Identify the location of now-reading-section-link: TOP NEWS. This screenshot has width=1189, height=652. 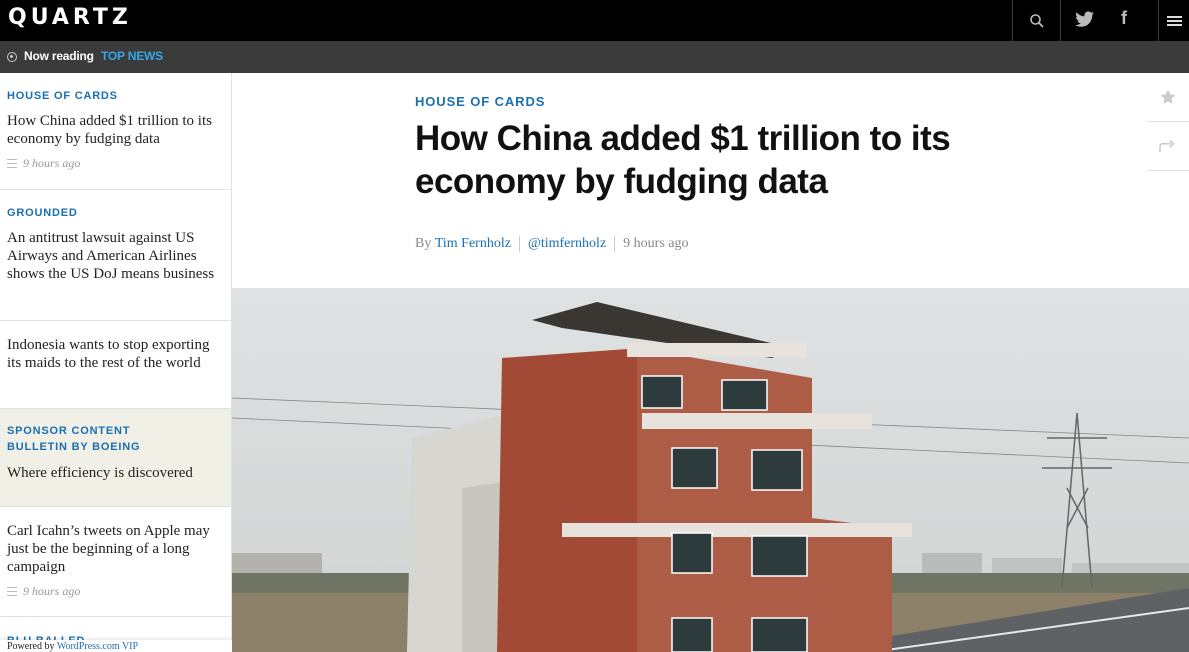
(132, 56).